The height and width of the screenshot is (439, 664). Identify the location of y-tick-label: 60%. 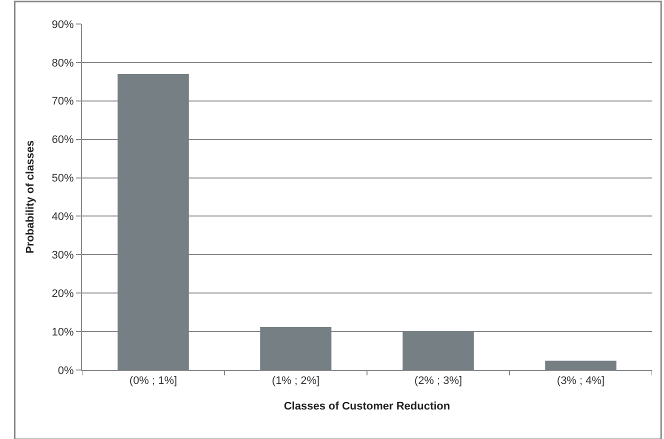
(63, 140).